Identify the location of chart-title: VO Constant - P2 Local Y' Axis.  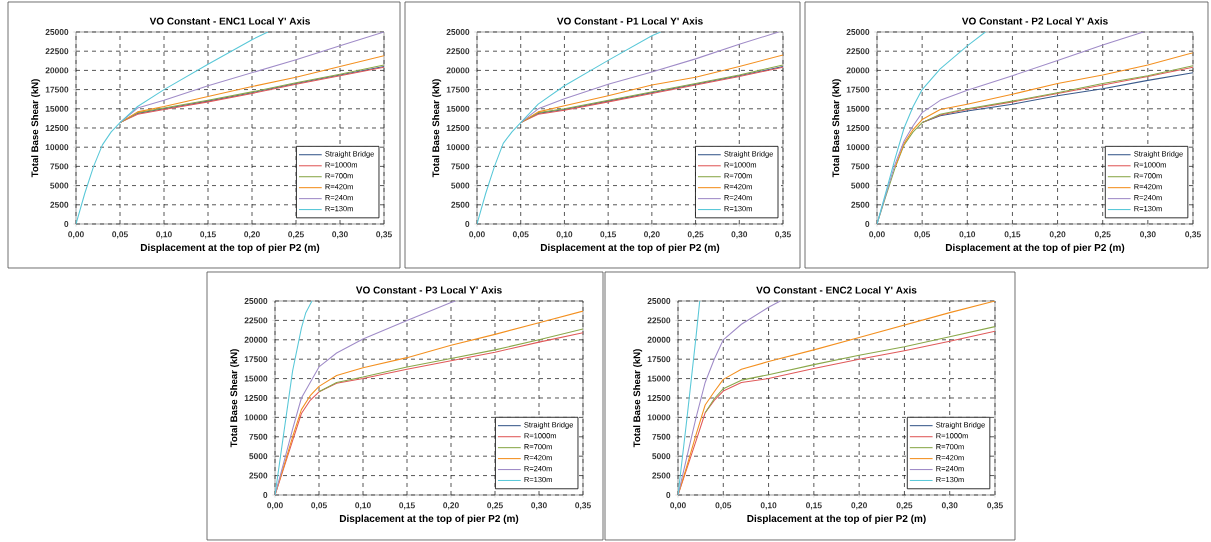
(1034, 21).